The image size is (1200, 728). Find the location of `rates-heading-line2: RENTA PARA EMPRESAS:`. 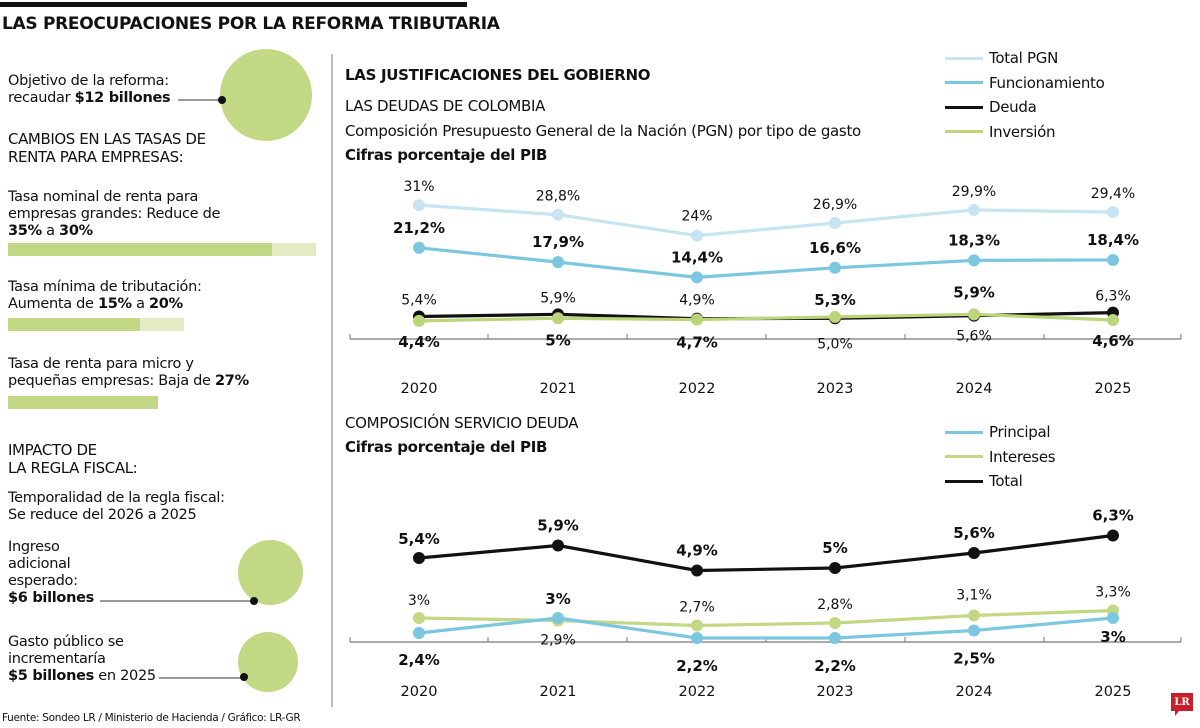

rates-heading-line2: RENTA PARA EMPRESAS: is located at coordinates (96, 157).